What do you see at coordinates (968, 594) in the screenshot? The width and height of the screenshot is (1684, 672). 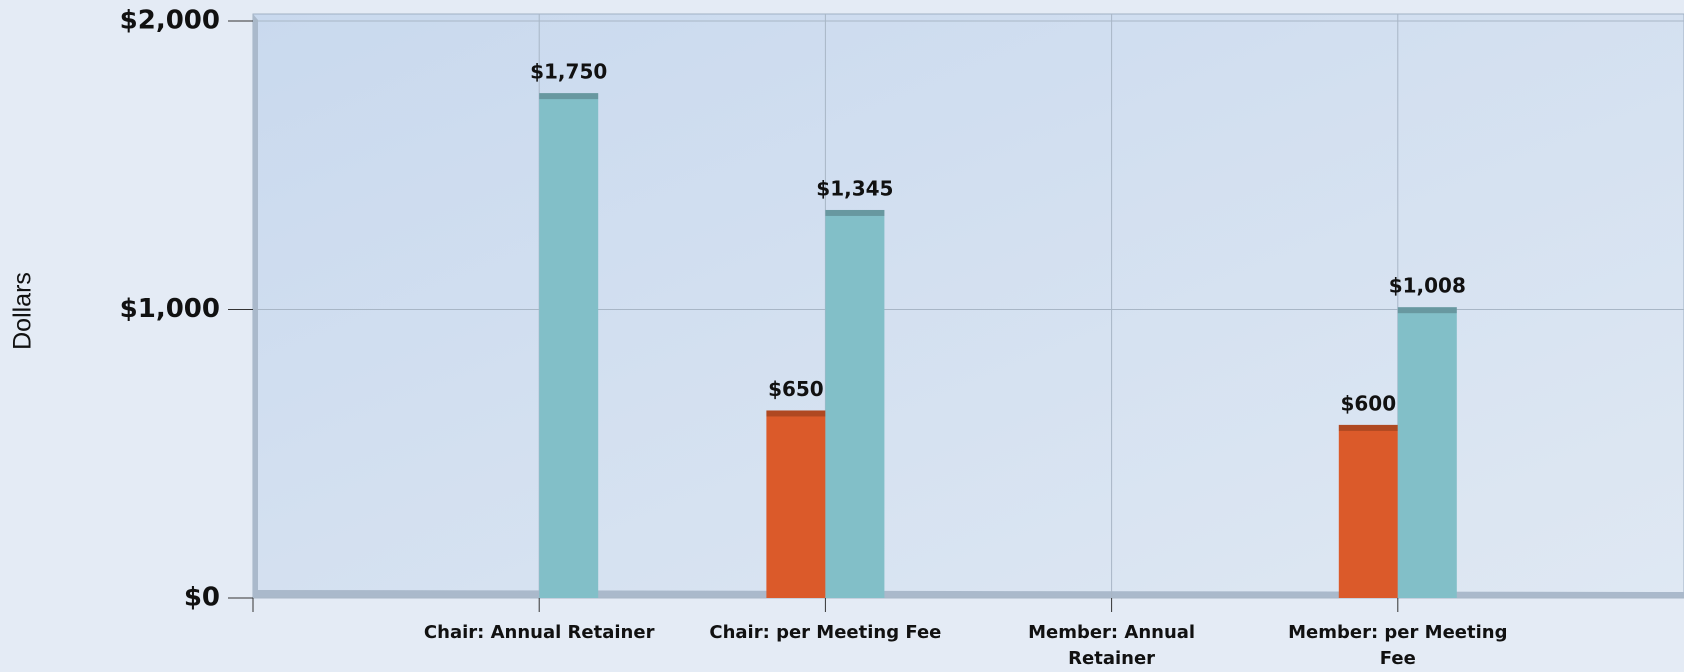 I see `floor` at bounding box center [968, 594].